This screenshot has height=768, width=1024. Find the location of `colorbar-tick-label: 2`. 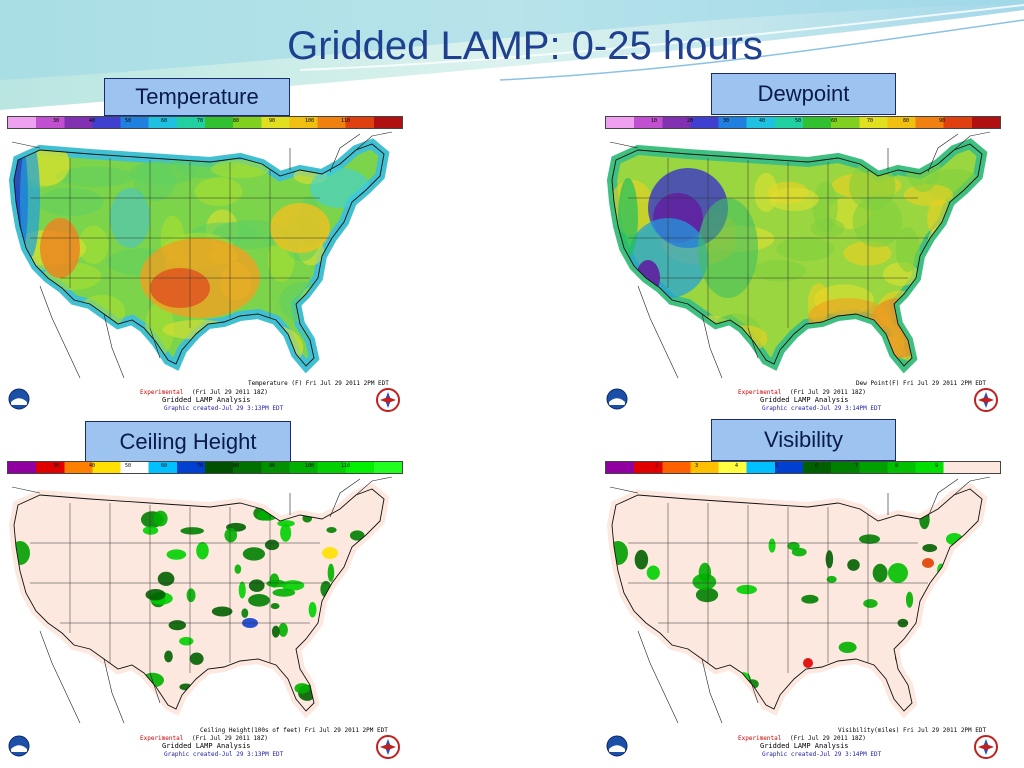

colorbar-tick-label: 2 is located at coordinates (657, 466).